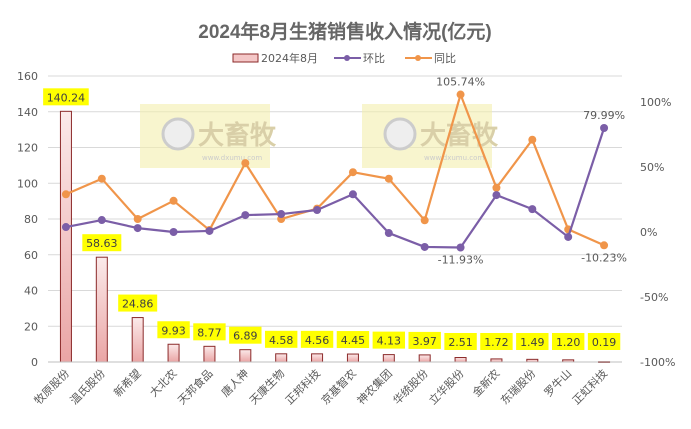  What do you see at coordinates (27, 112) in the screenshot?
I see `y-left-tick-label: 140` at bounding box center [27, 112].